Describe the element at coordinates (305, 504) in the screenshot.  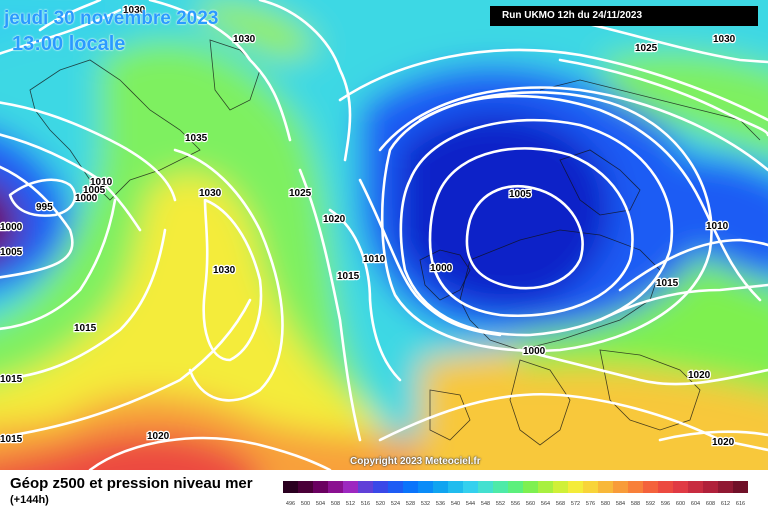
I see `legend-tick-label: 500` at that location.